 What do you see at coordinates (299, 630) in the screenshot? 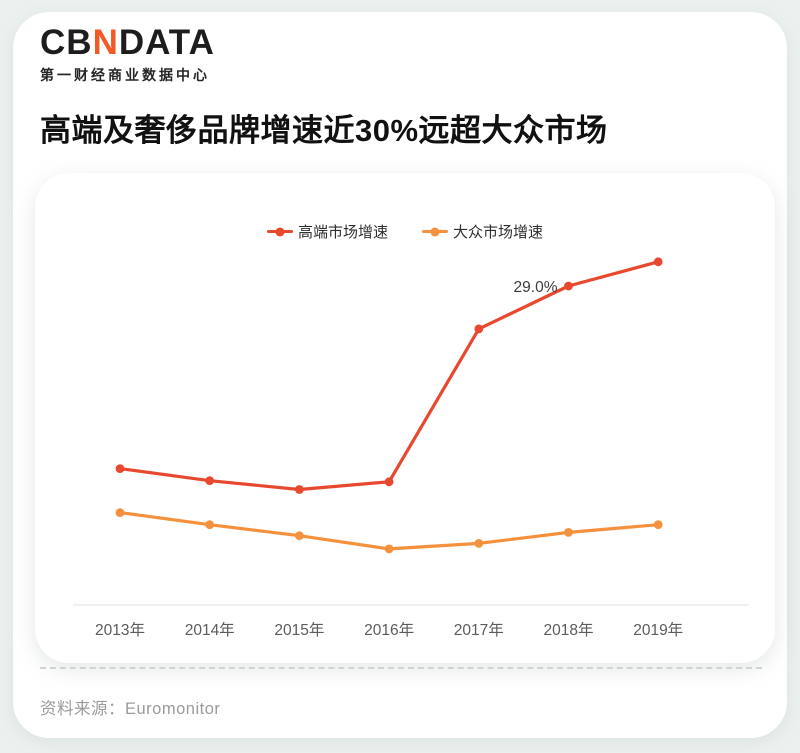
I see `x-tick-label: 2015年` at bounding box center [299, 630].